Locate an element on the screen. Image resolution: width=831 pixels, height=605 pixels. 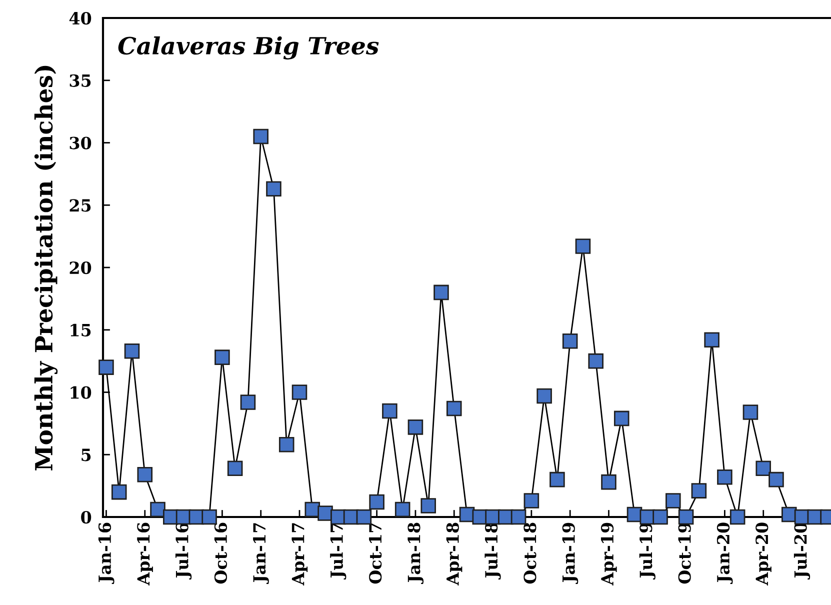
x-tick-label: Oct-18 is located at coordinates (530, 553).